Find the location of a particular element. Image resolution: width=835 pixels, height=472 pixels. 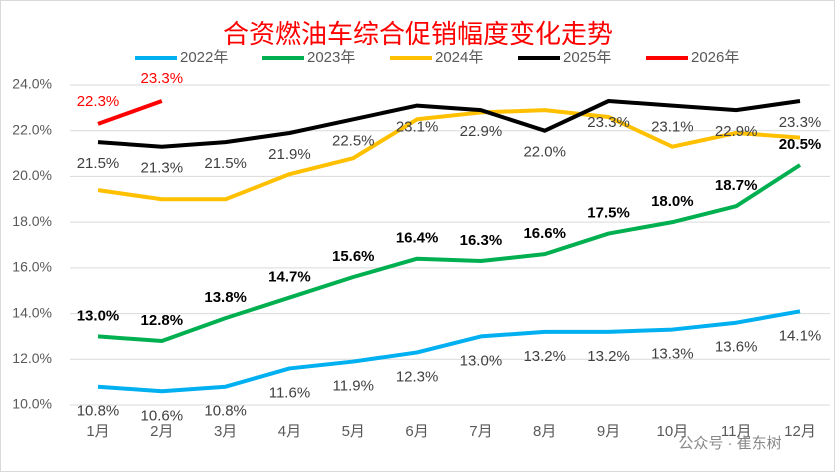

data-label: 12.8% is located at coordinates (162, 320).